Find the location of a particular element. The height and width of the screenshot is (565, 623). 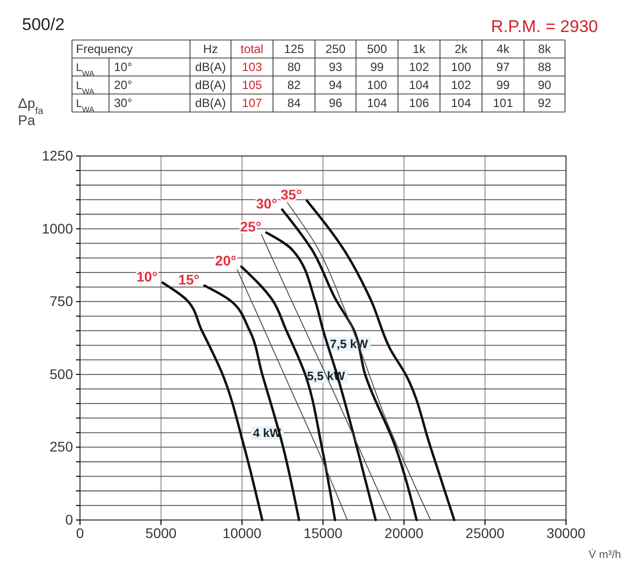

text: 10° is located at coordinates (123, 67).